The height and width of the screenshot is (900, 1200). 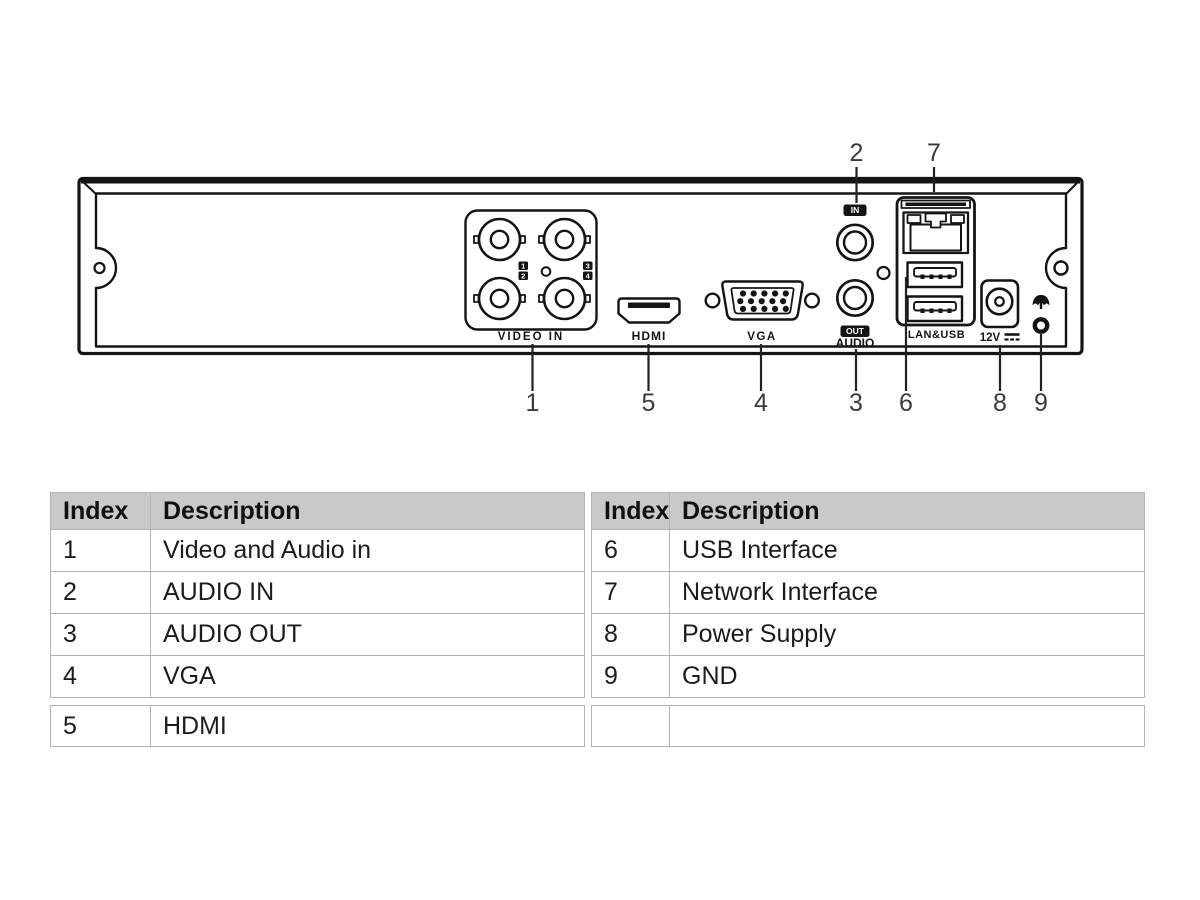 I want to click on rj45-port-icon, so click(x=936, y=233).